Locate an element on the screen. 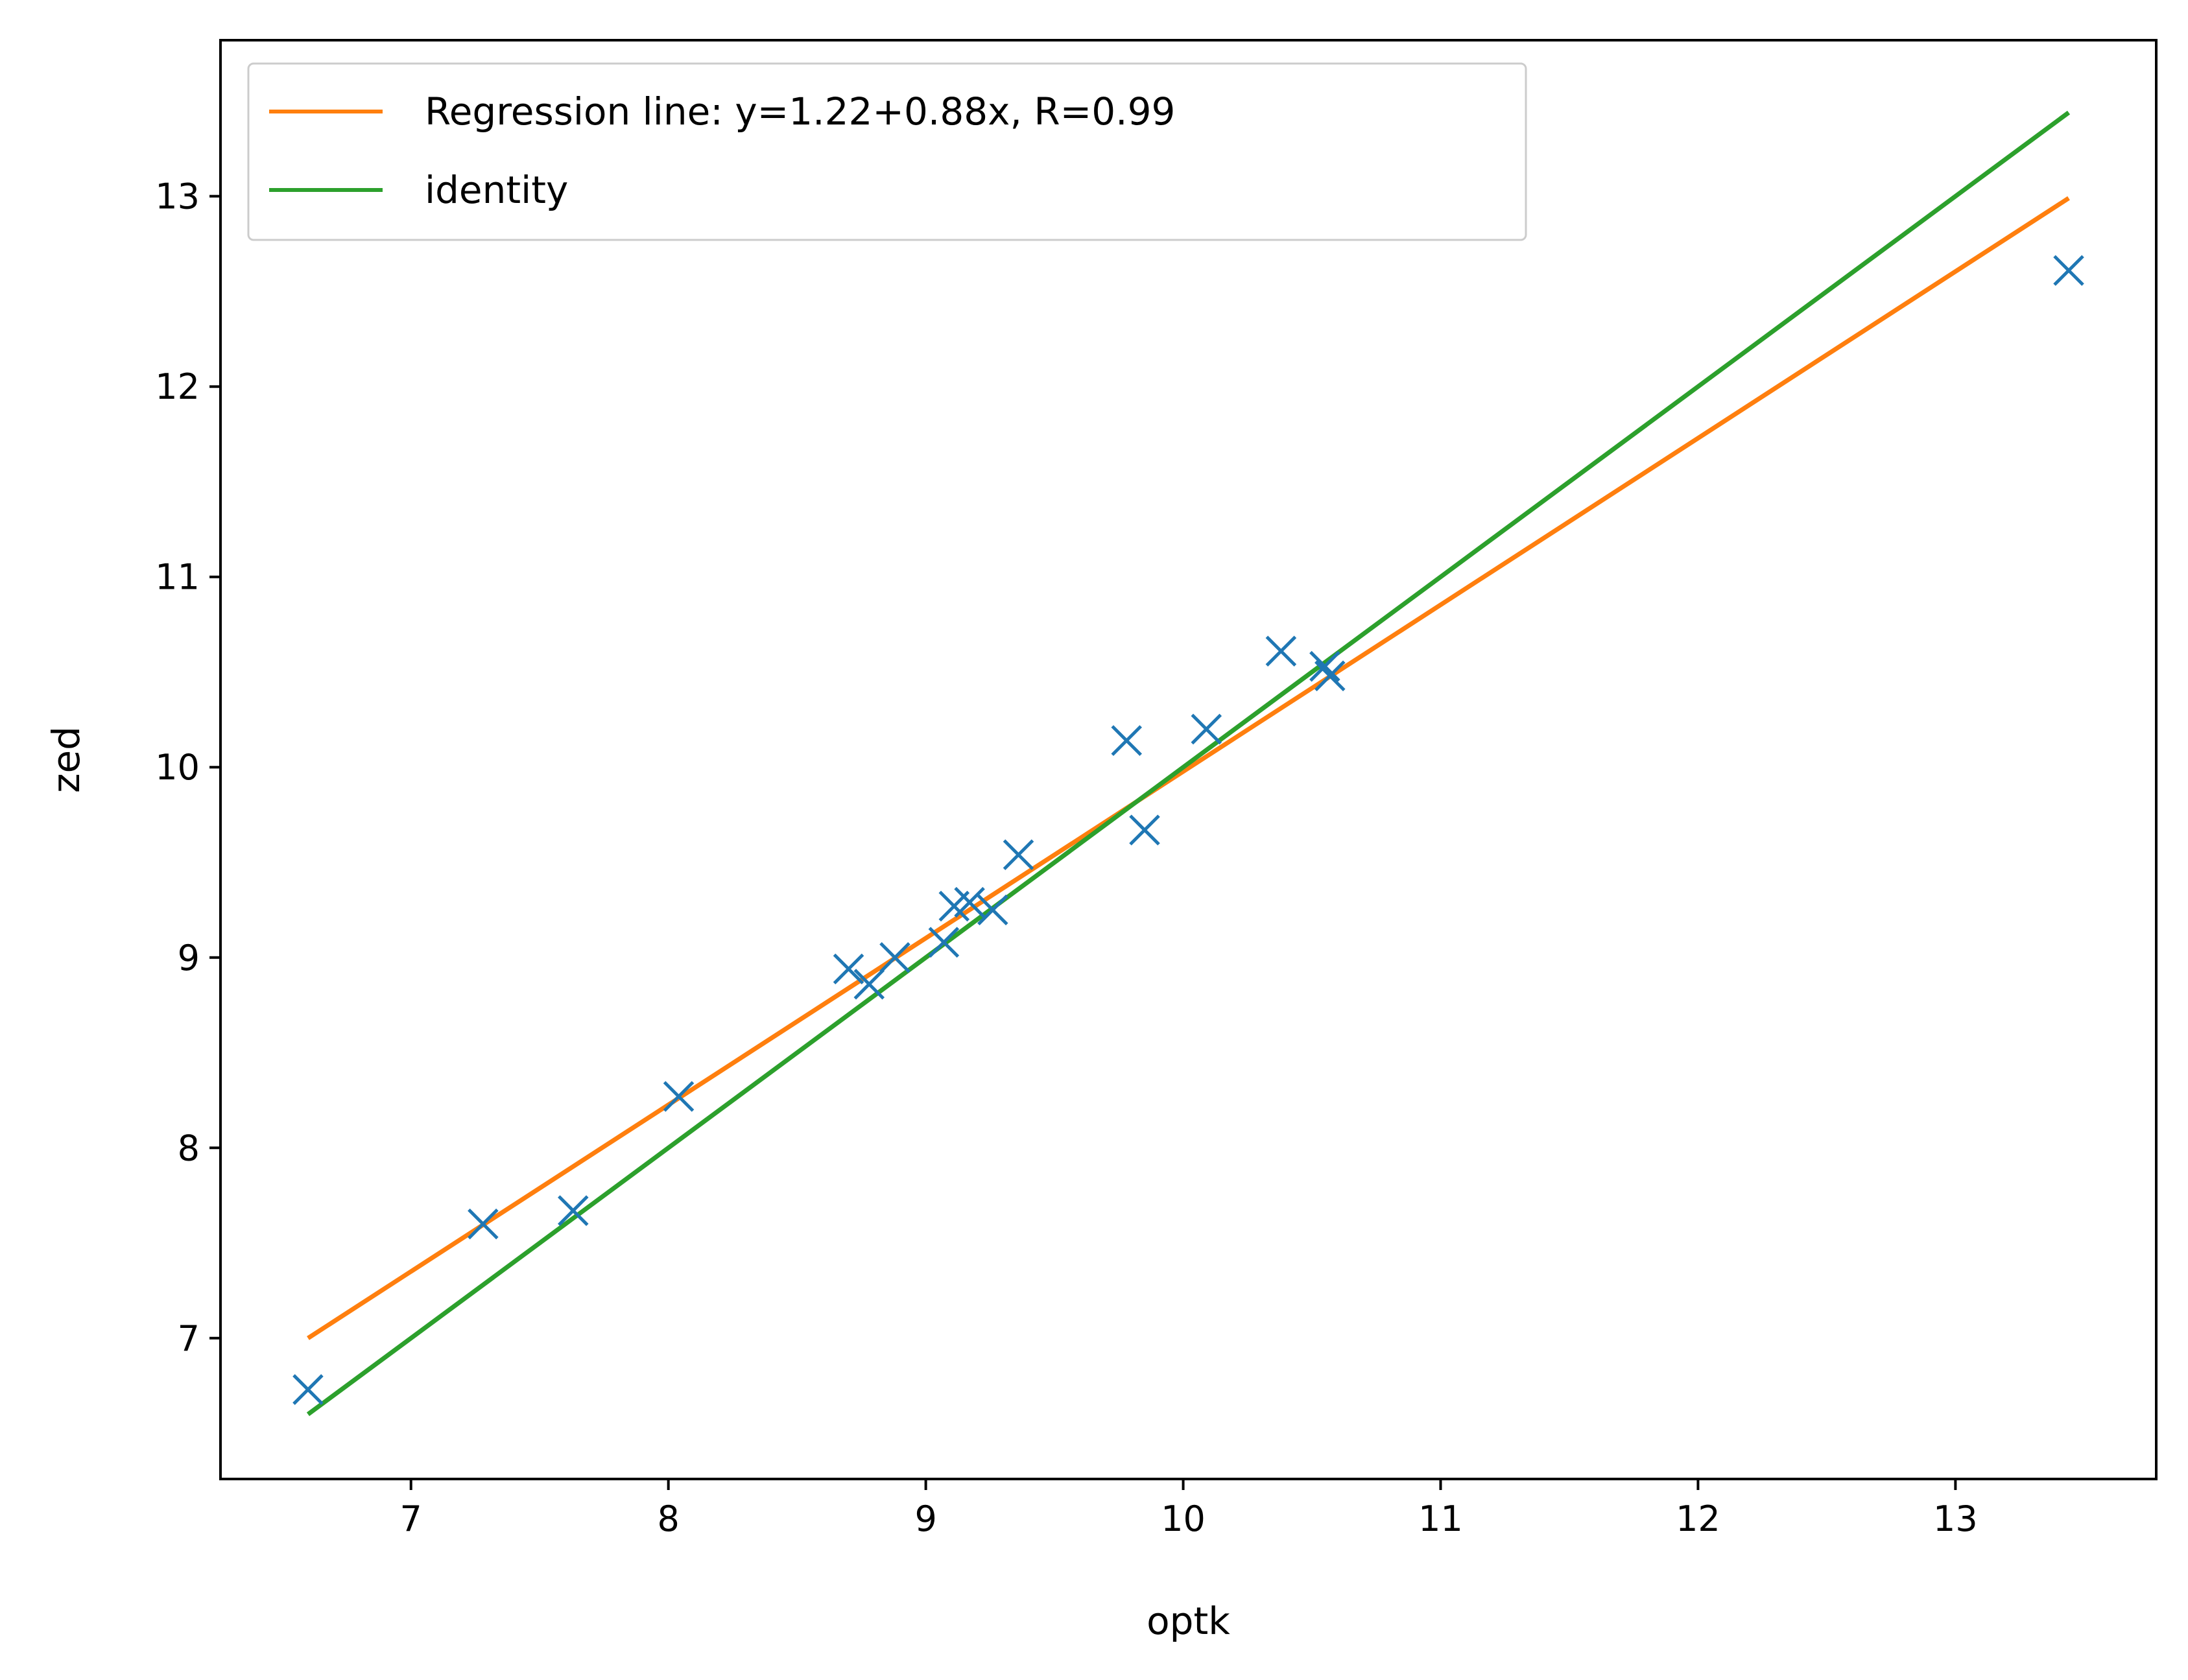  x-axis-ticks: 7 8 9 10 11 12 13 is located at coordinates (1189, 1509).